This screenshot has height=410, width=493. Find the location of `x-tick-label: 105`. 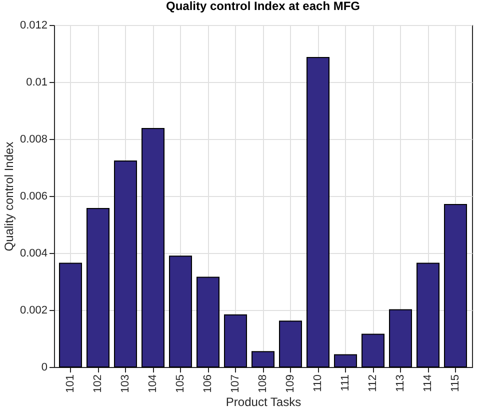

x-tick-label: 105 is located at coordinates (180, 383).